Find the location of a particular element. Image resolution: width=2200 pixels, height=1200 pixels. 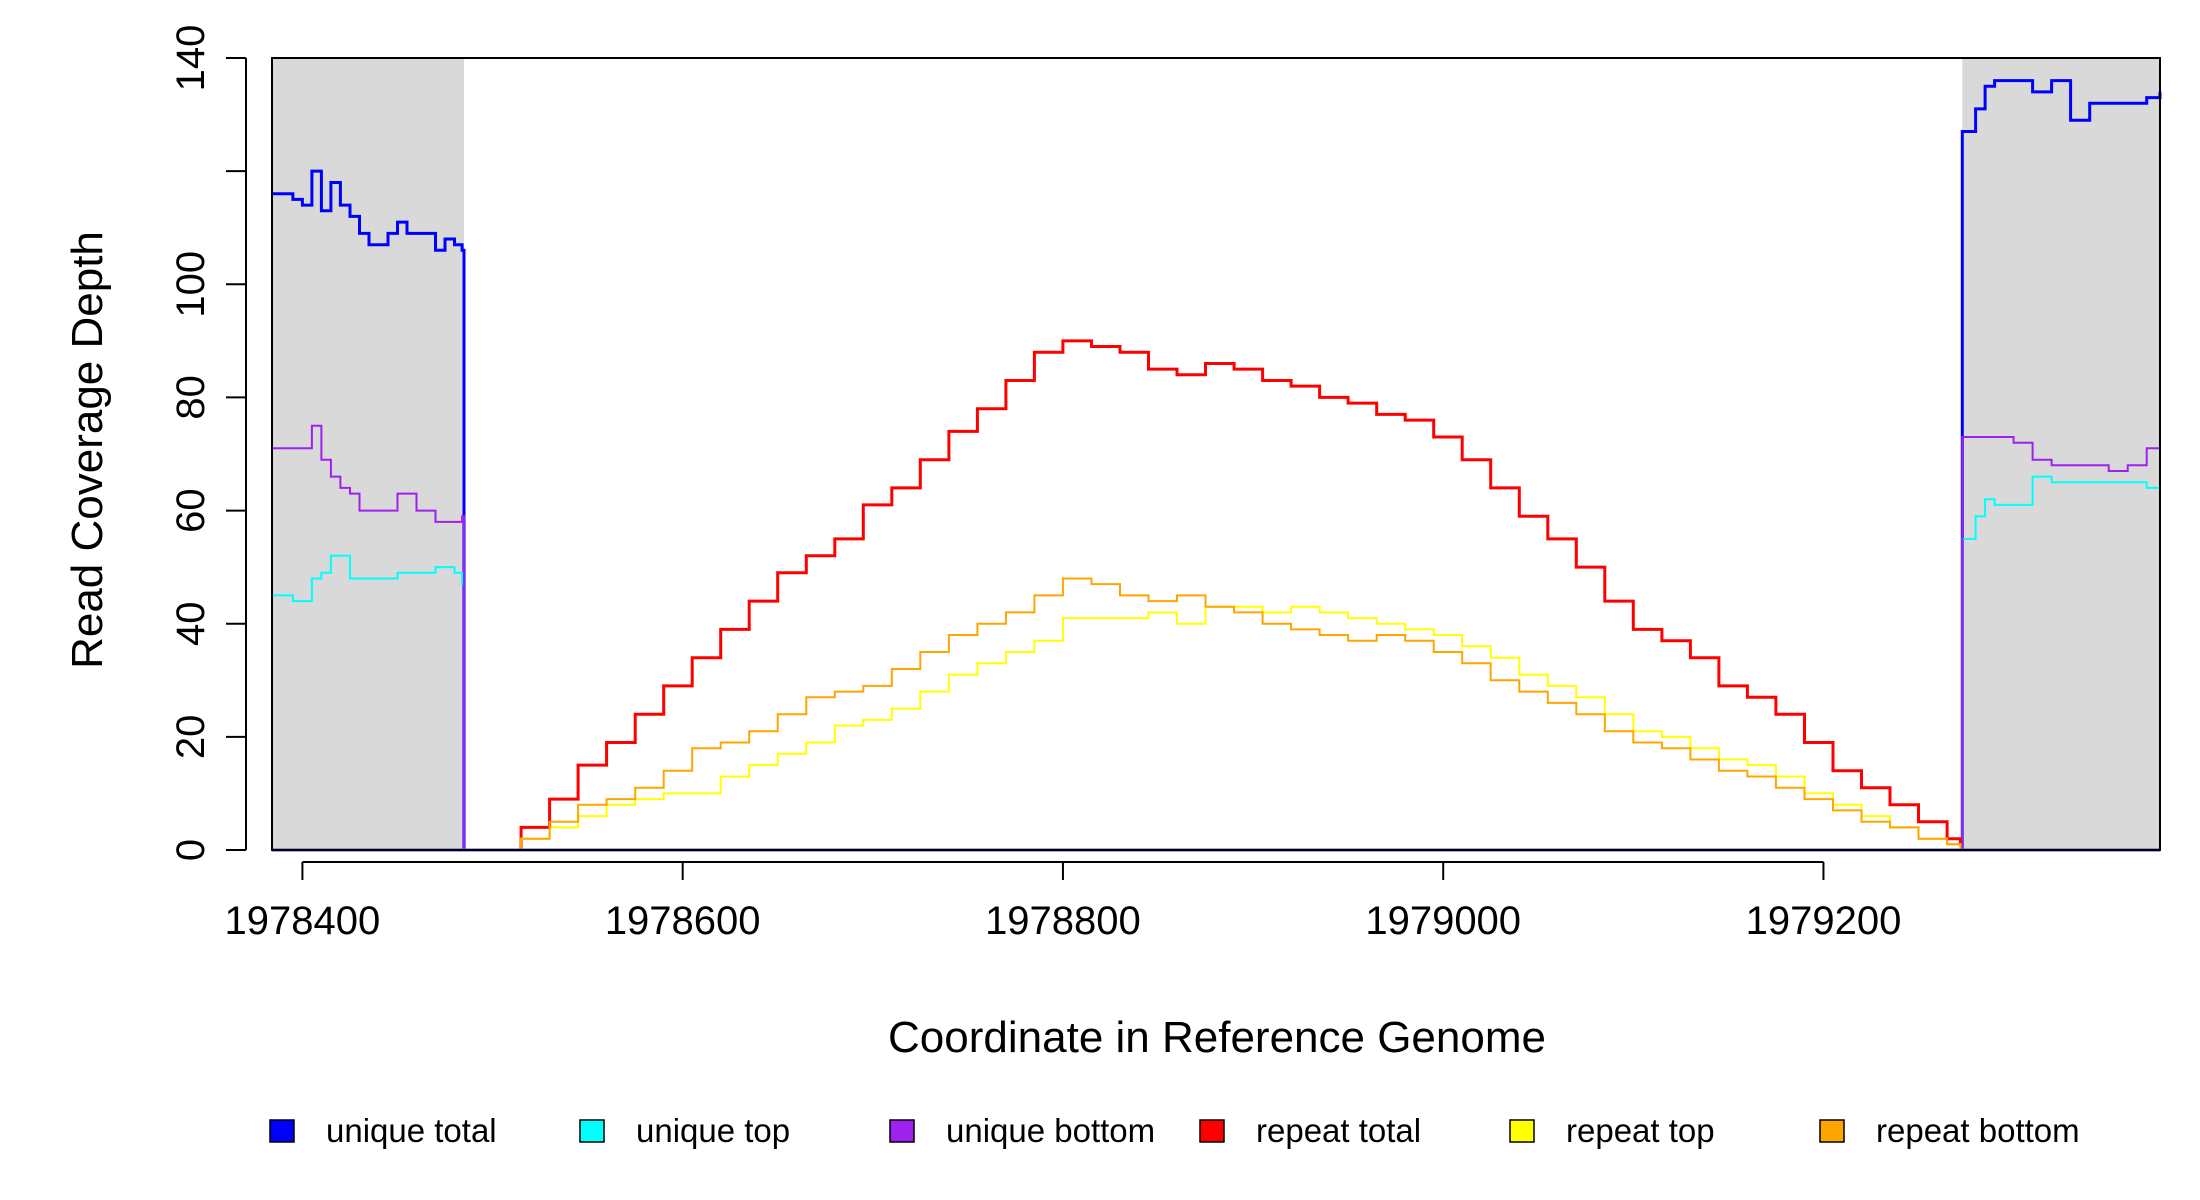

x-axis: 1978400 1978600 1978800 1979000 1979200 is located at coordinates (1063, 902).